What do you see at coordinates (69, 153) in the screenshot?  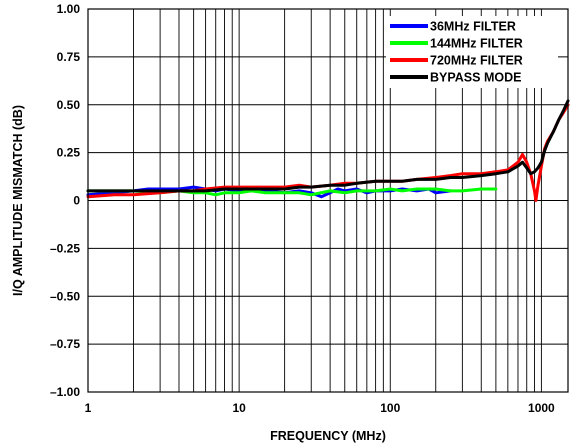 I see `y-tick-label: 0.25` at bounding box center [69, 153].